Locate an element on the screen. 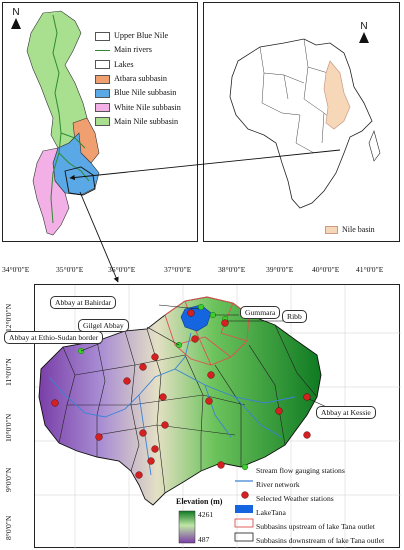 The width and height of the screenshot is (404, 550). elevation-max: 4261 is located at coordinates (206, 514).